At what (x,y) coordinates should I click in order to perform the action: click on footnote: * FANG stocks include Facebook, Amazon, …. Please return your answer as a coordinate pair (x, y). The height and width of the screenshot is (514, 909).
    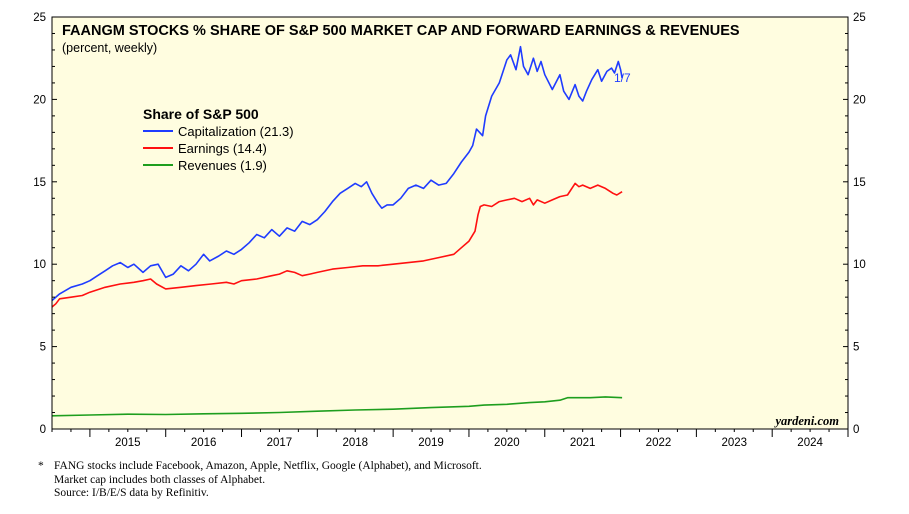
    Looking at the image, I should click on (260, 480).